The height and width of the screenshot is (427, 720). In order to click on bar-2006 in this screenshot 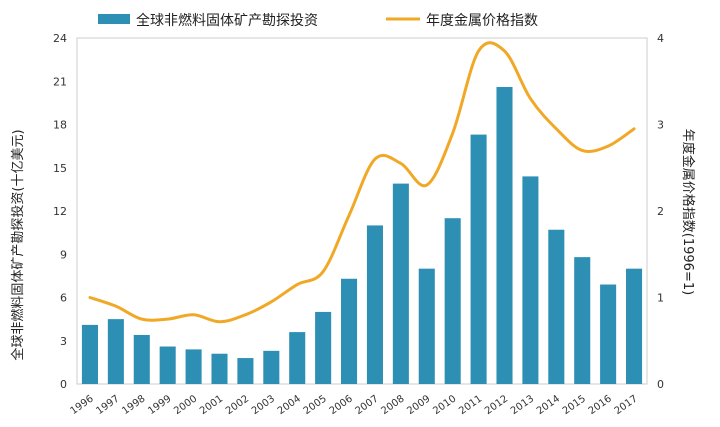, I will do `click(349, 331)`.